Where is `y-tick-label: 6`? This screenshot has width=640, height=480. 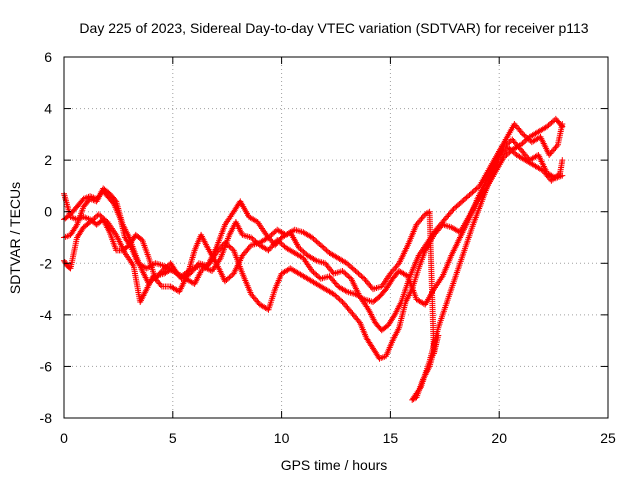 y-tick-label: 6 is located at coordinates (48, 57).